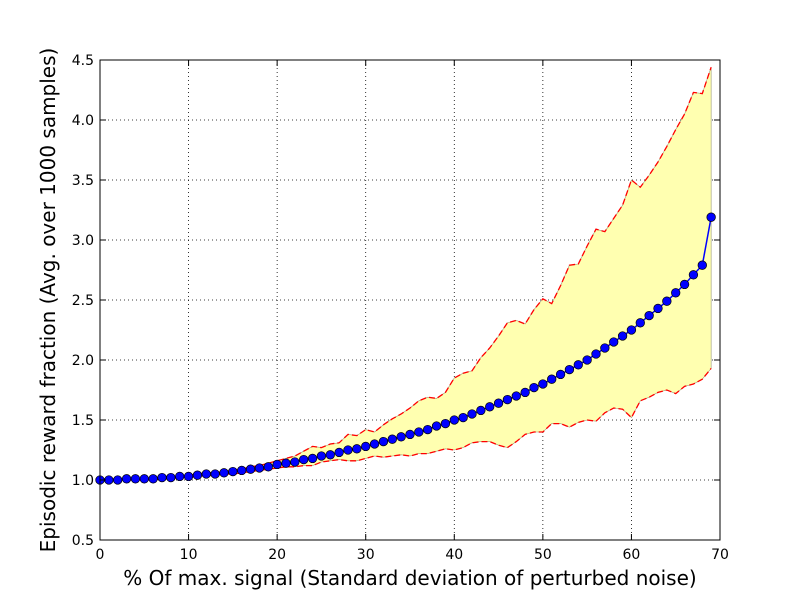  What do you see at coordinates (83, 301) in the screenshot?
I see `y-tick-label: 2.5` at bounding box center [83, 301].